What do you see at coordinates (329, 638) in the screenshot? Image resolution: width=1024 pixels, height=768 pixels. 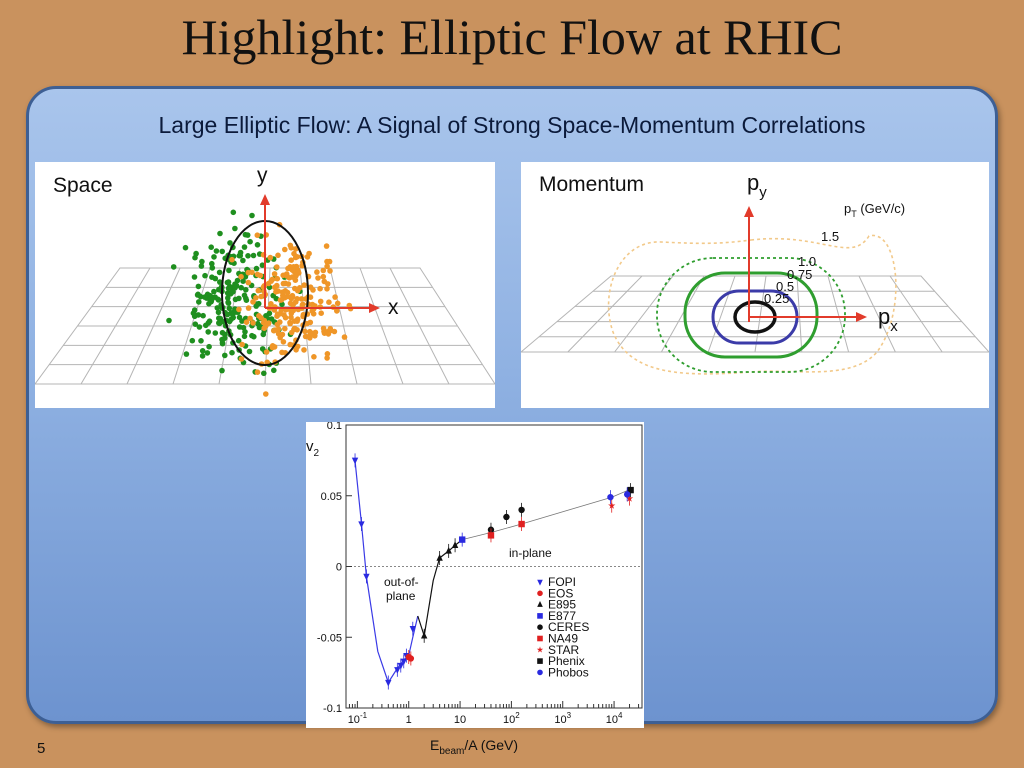 I see `y-tick-label: -0.05` at bounding box center [329, 638].